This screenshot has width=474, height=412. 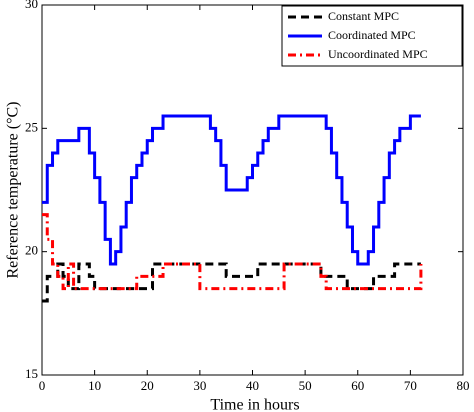 What do you see at coordinates (199, 385) in the screenshot?
I see `x-tick-label: 30` at bounding box center [199, 385].